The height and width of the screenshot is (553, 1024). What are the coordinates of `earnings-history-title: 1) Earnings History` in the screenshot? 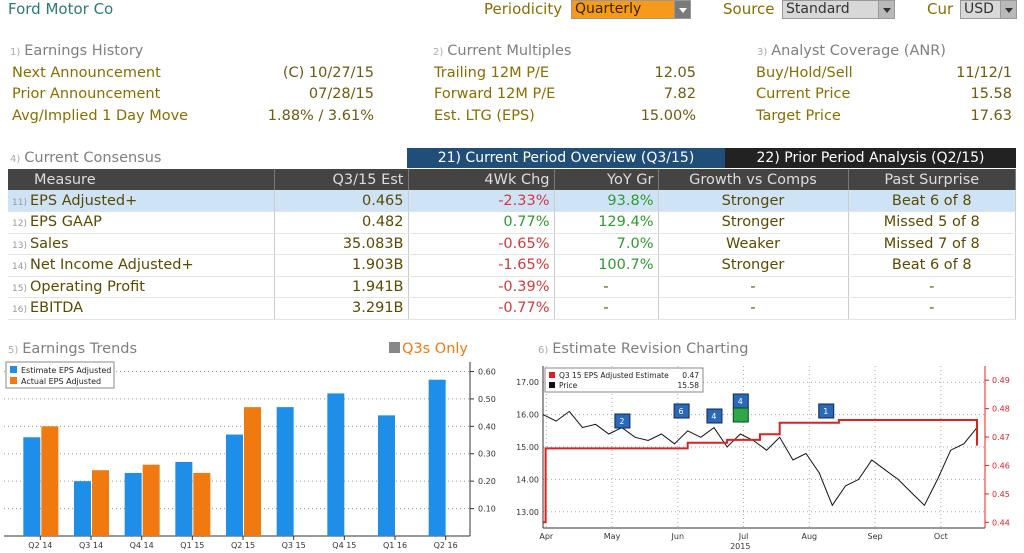 It's located at (76, 51).